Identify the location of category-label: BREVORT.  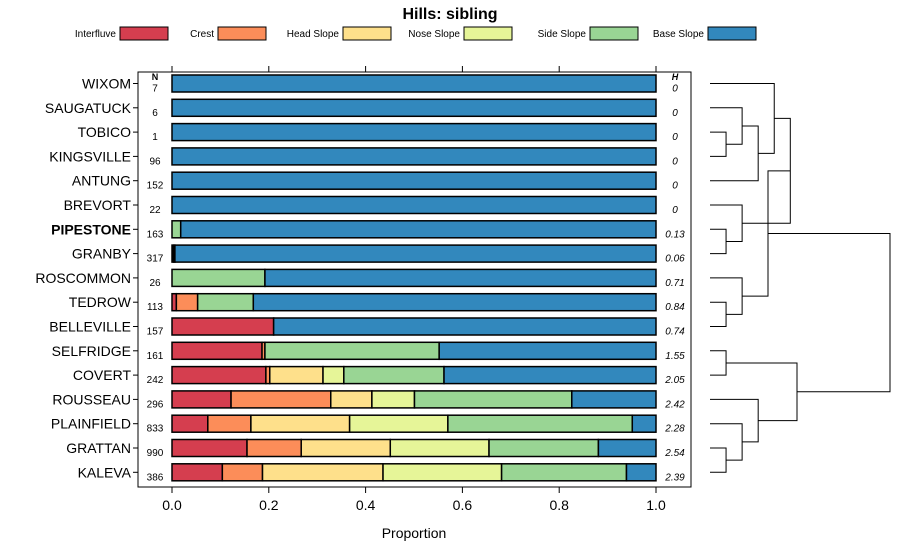
(98, 205).